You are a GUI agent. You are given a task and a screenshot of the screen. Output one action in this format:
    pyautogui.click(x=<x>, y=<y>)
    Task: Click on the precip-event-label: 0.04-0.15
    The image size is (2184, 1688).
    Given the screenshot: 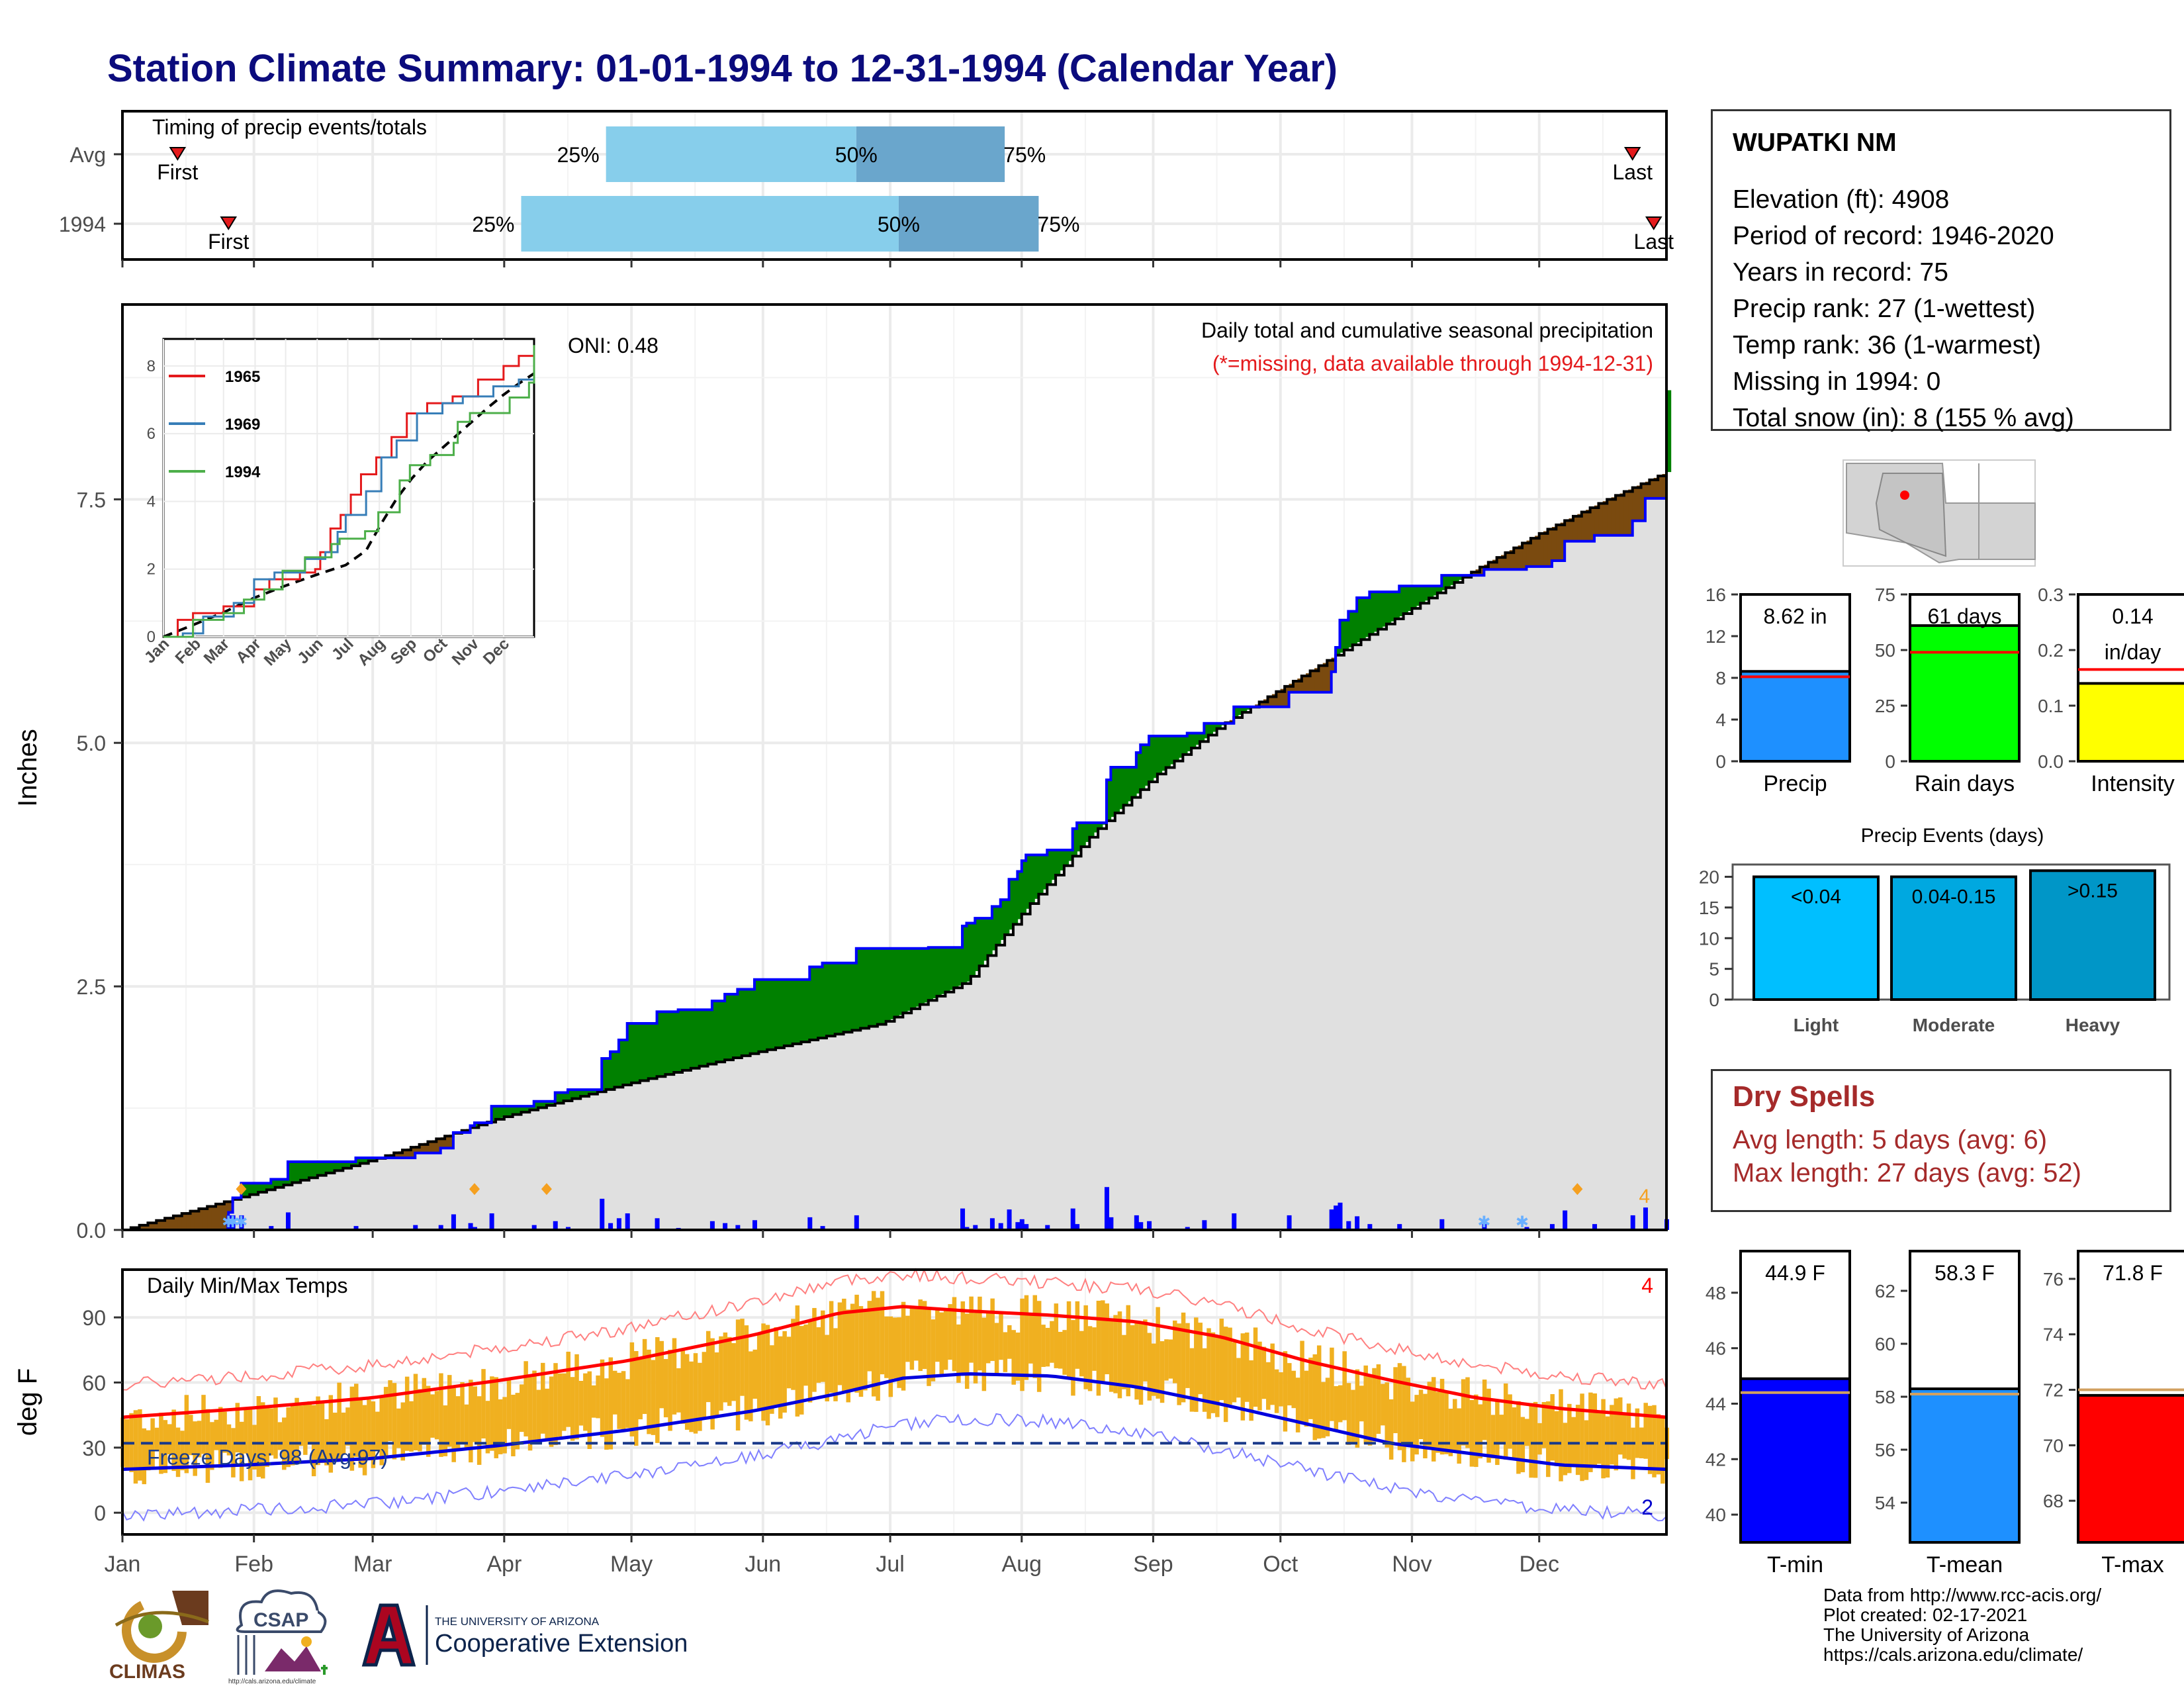 What is the action you would take?
    pyautogui.click(x=1954, y=897)
    